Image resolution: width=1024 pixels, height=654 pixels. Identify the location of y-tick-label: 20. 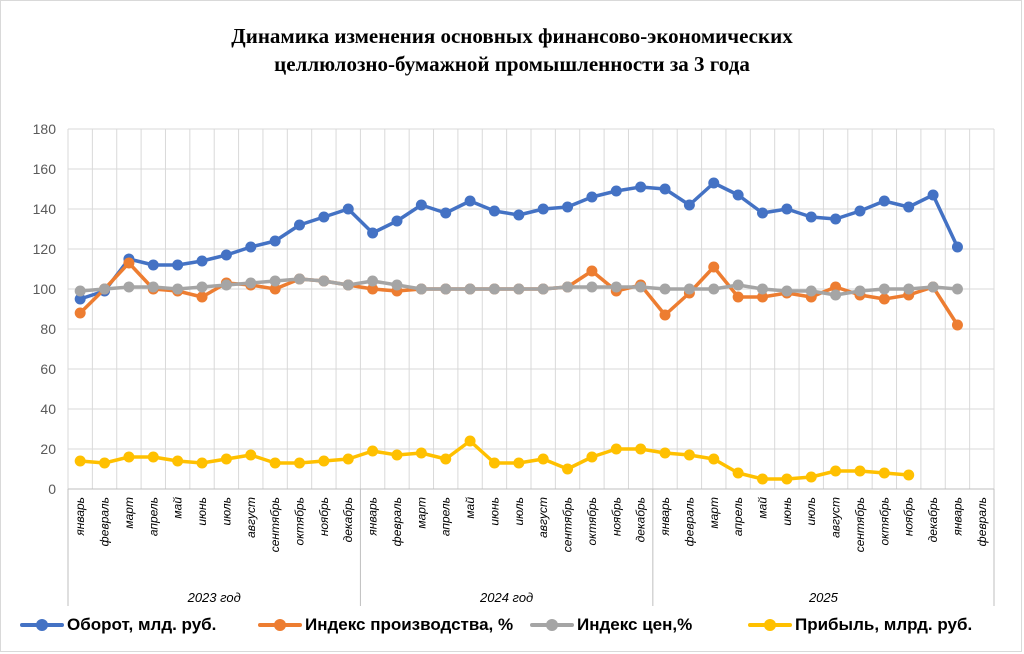
(48, 449).